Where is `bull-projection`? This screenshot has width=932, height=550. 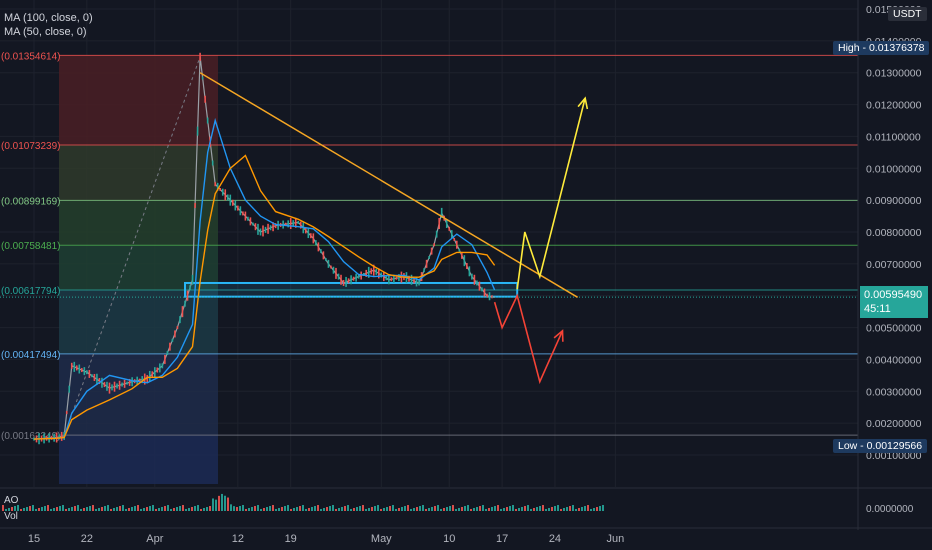
bull-projection is located at coordinates (551, 194).